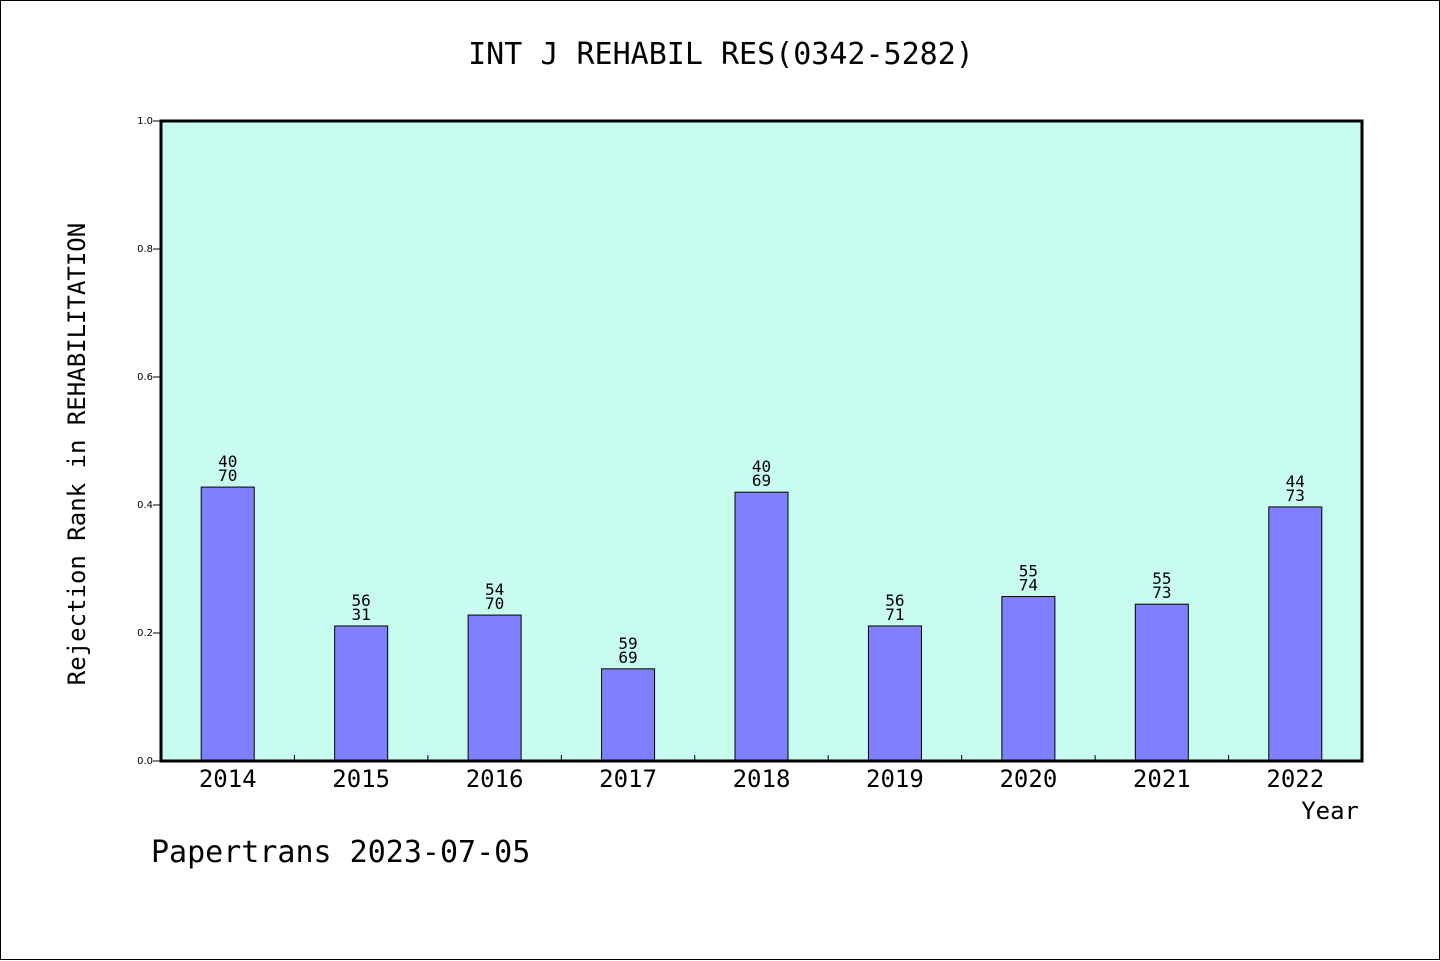 Image resolution: width=1440 pixels, height=961 pixels. Describe the element at coordinates (1295, 481) in the screenshot. I see `data-label: 44` at that location.